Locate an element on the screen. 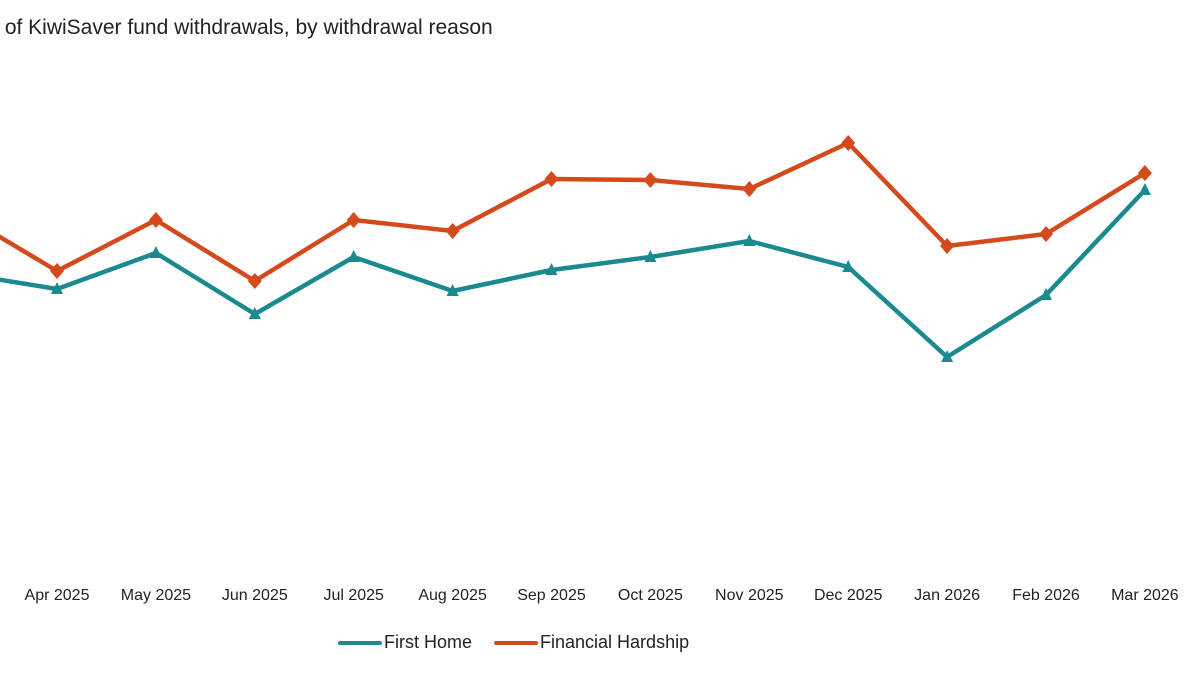 The width and height of the screenshot is (1200, 675). x-tick-label: Feb 2026 is located at coordinates (1046, 595).